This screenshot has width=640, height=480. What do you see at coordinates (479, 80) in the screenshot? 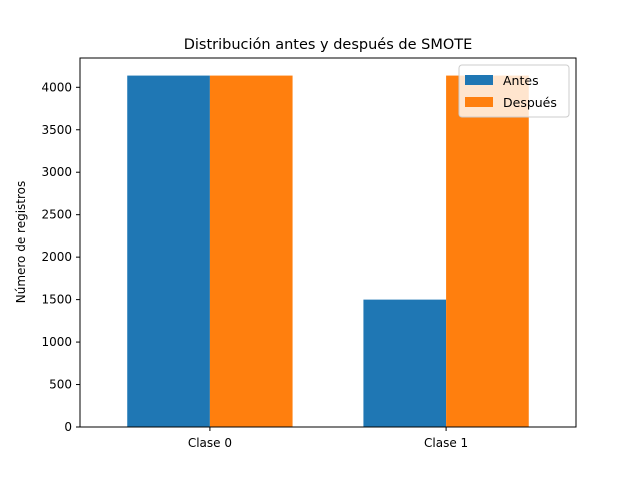
I see `legend-swatch-antes` at bounding box center [479, 80].